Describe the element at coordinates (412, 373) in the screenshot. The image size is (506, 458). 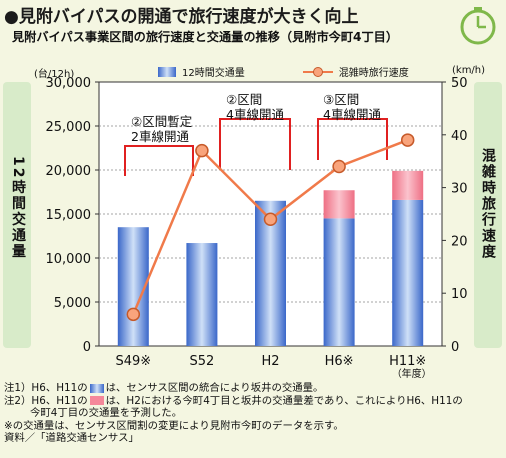
I see `x-axis-unit: （年度）` at that location.